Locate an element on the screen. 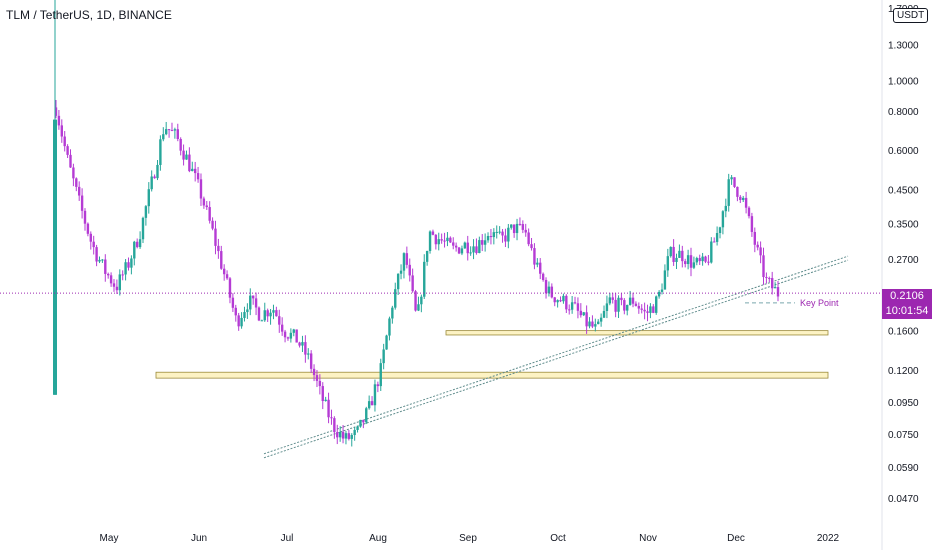 The image size is (932, 550). bar-countdown: 10:01:54 is located at coordinates (907, 311).